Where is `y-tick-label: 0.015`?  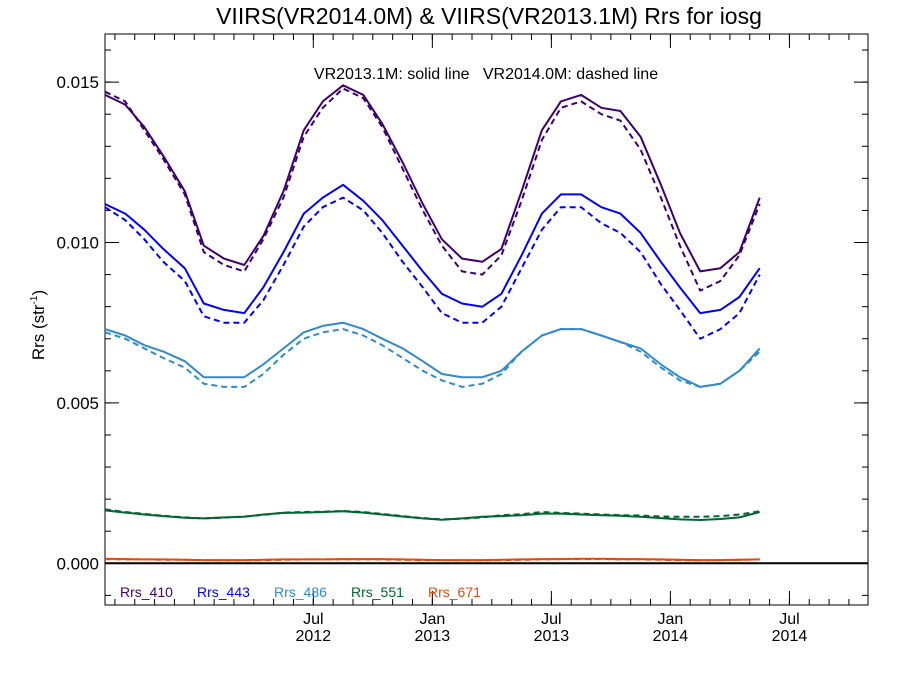 y-tick-label: 0.015 is located at coordinates (77, 82).